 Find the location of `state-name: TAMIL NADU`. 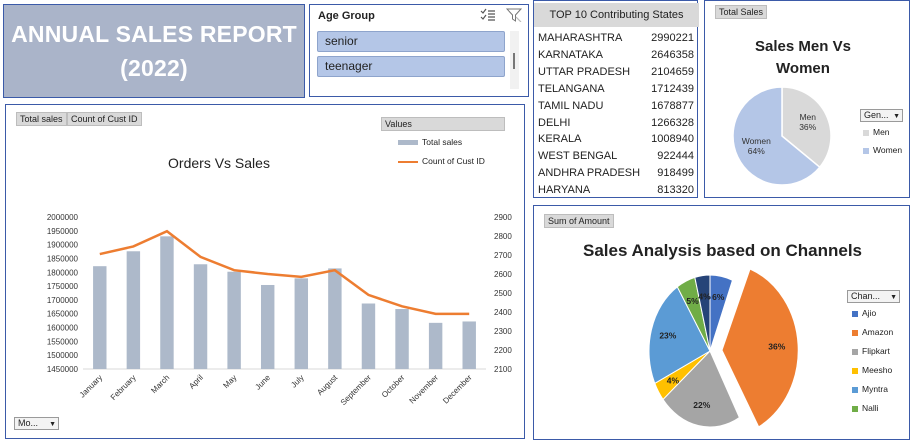

state-name: TAMIL NADU is located at coordinates (571, 105).